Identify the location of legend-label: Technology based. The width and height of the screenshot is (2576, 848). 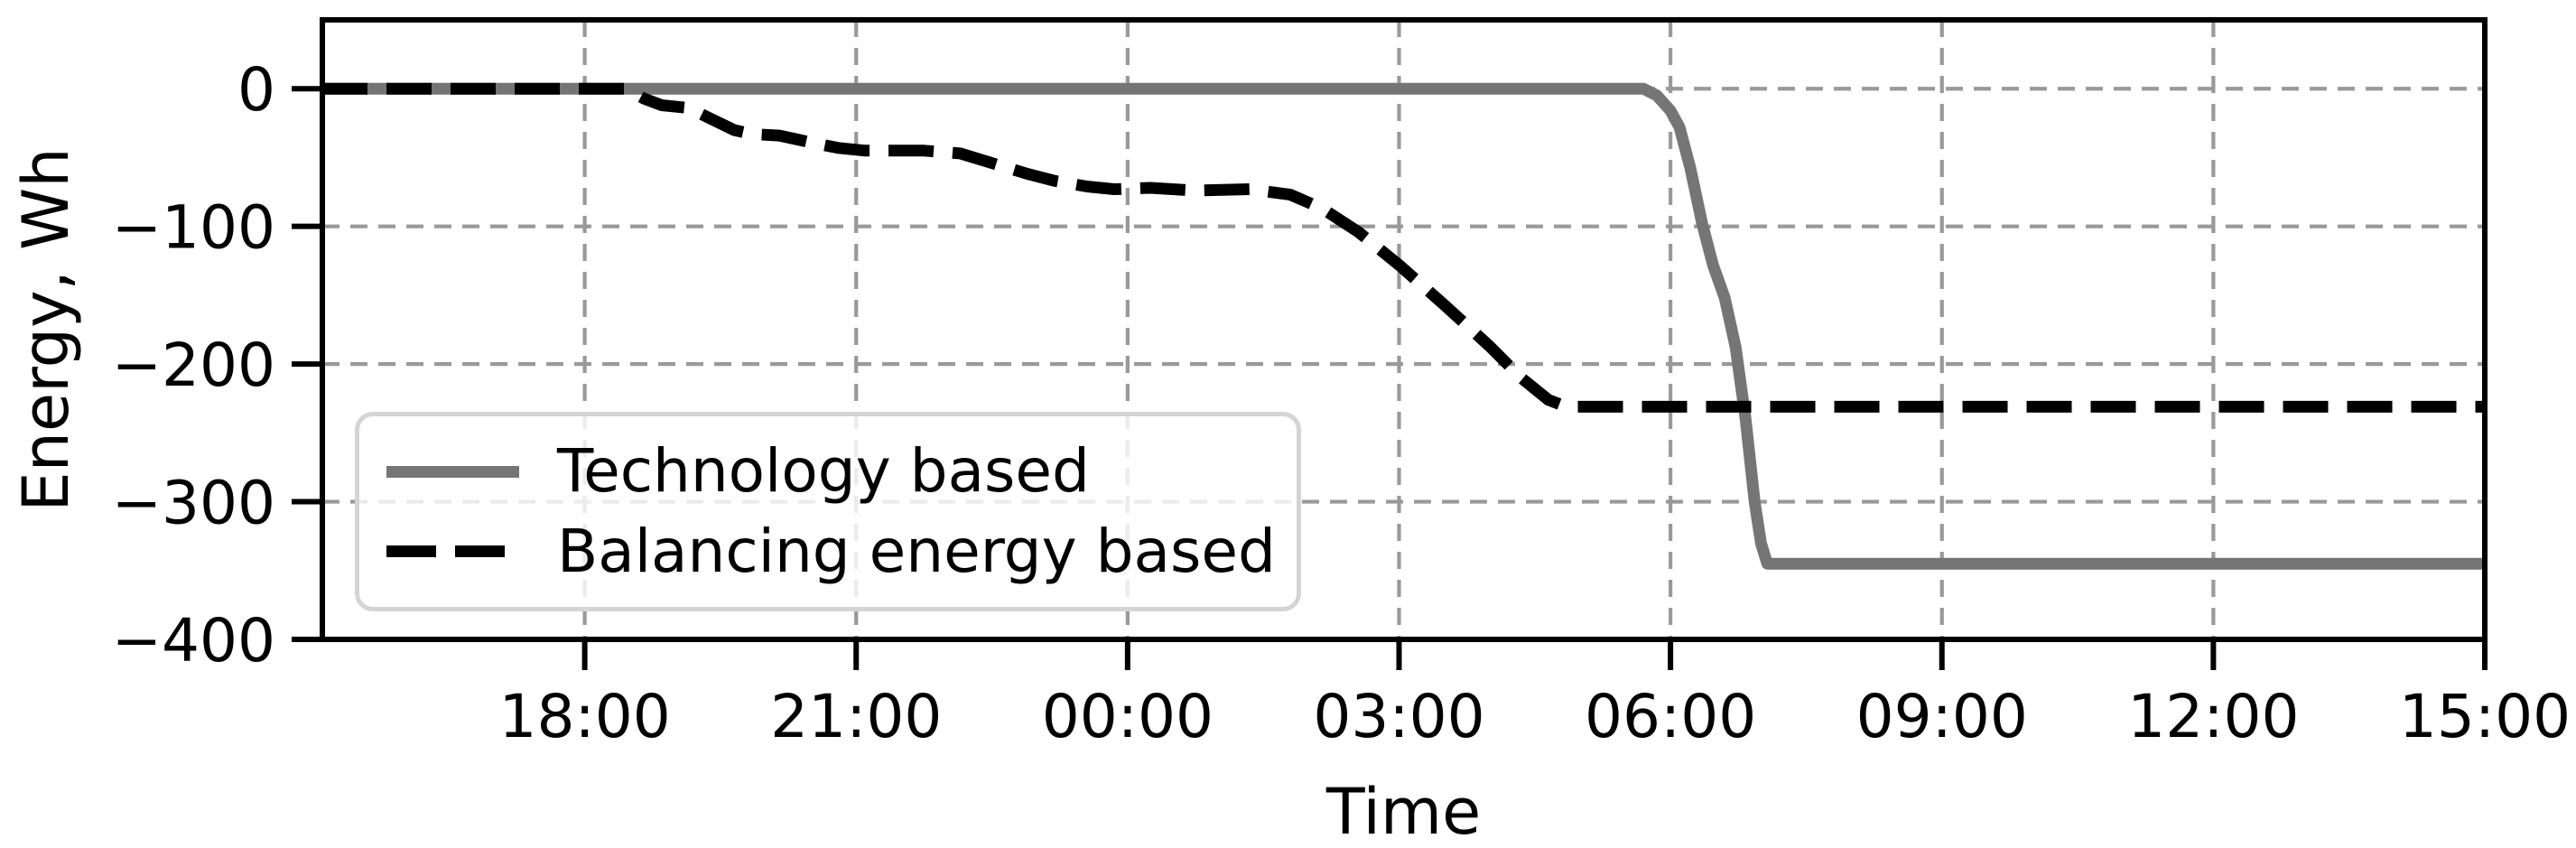
(823, 471).